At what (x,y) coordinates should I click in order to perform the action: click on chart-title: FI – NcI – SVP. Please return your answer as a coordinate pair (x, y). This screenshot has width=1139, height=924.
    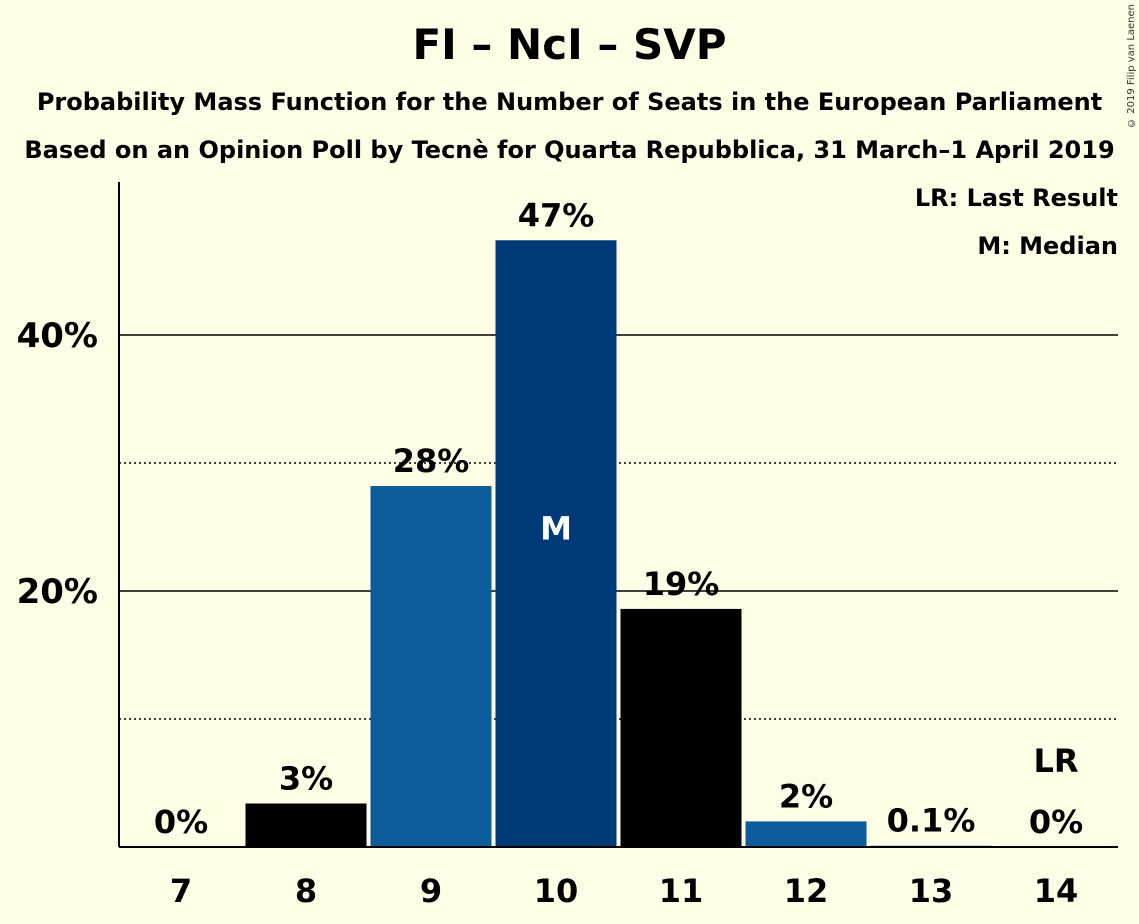
    Looking at the image, I should click on (569, 44).